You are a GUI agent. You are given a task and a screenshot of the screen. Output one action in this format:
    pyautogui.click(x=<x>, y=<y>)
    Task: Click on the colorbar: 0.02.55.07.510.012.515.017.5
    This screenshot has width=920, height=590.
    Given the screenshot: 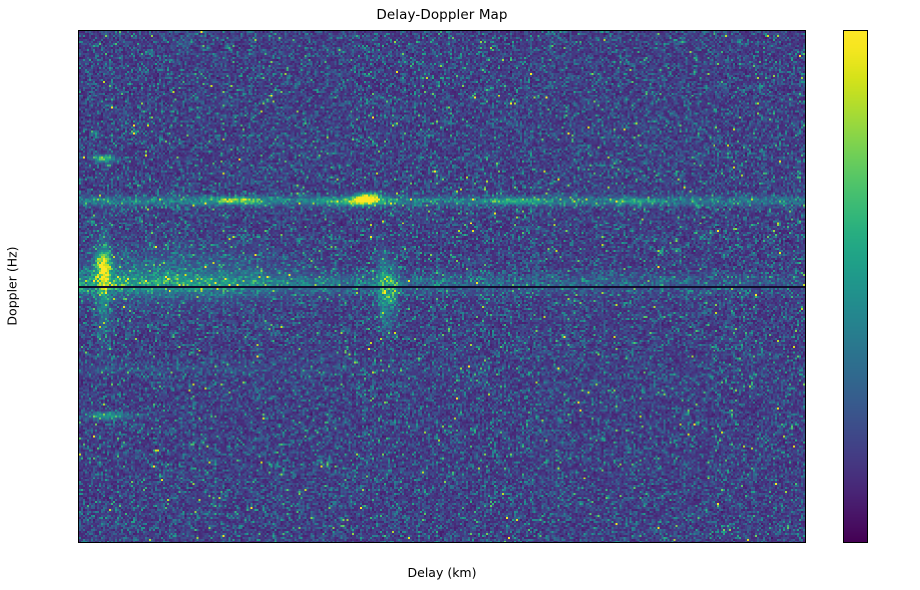 What is the action you would take?
    pyautogui.click(x=855, y=286)
    